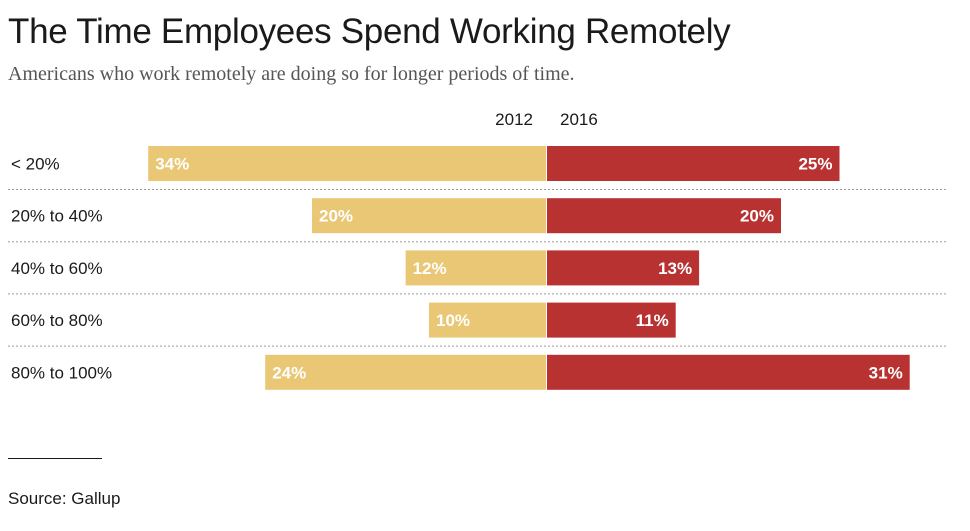 The width and height of the screenshot is (970, 531). What do you see at coordinates (514, 119) in the screenshot?
I see `series-header-2012: 2012` at bounding box center [514, 119].